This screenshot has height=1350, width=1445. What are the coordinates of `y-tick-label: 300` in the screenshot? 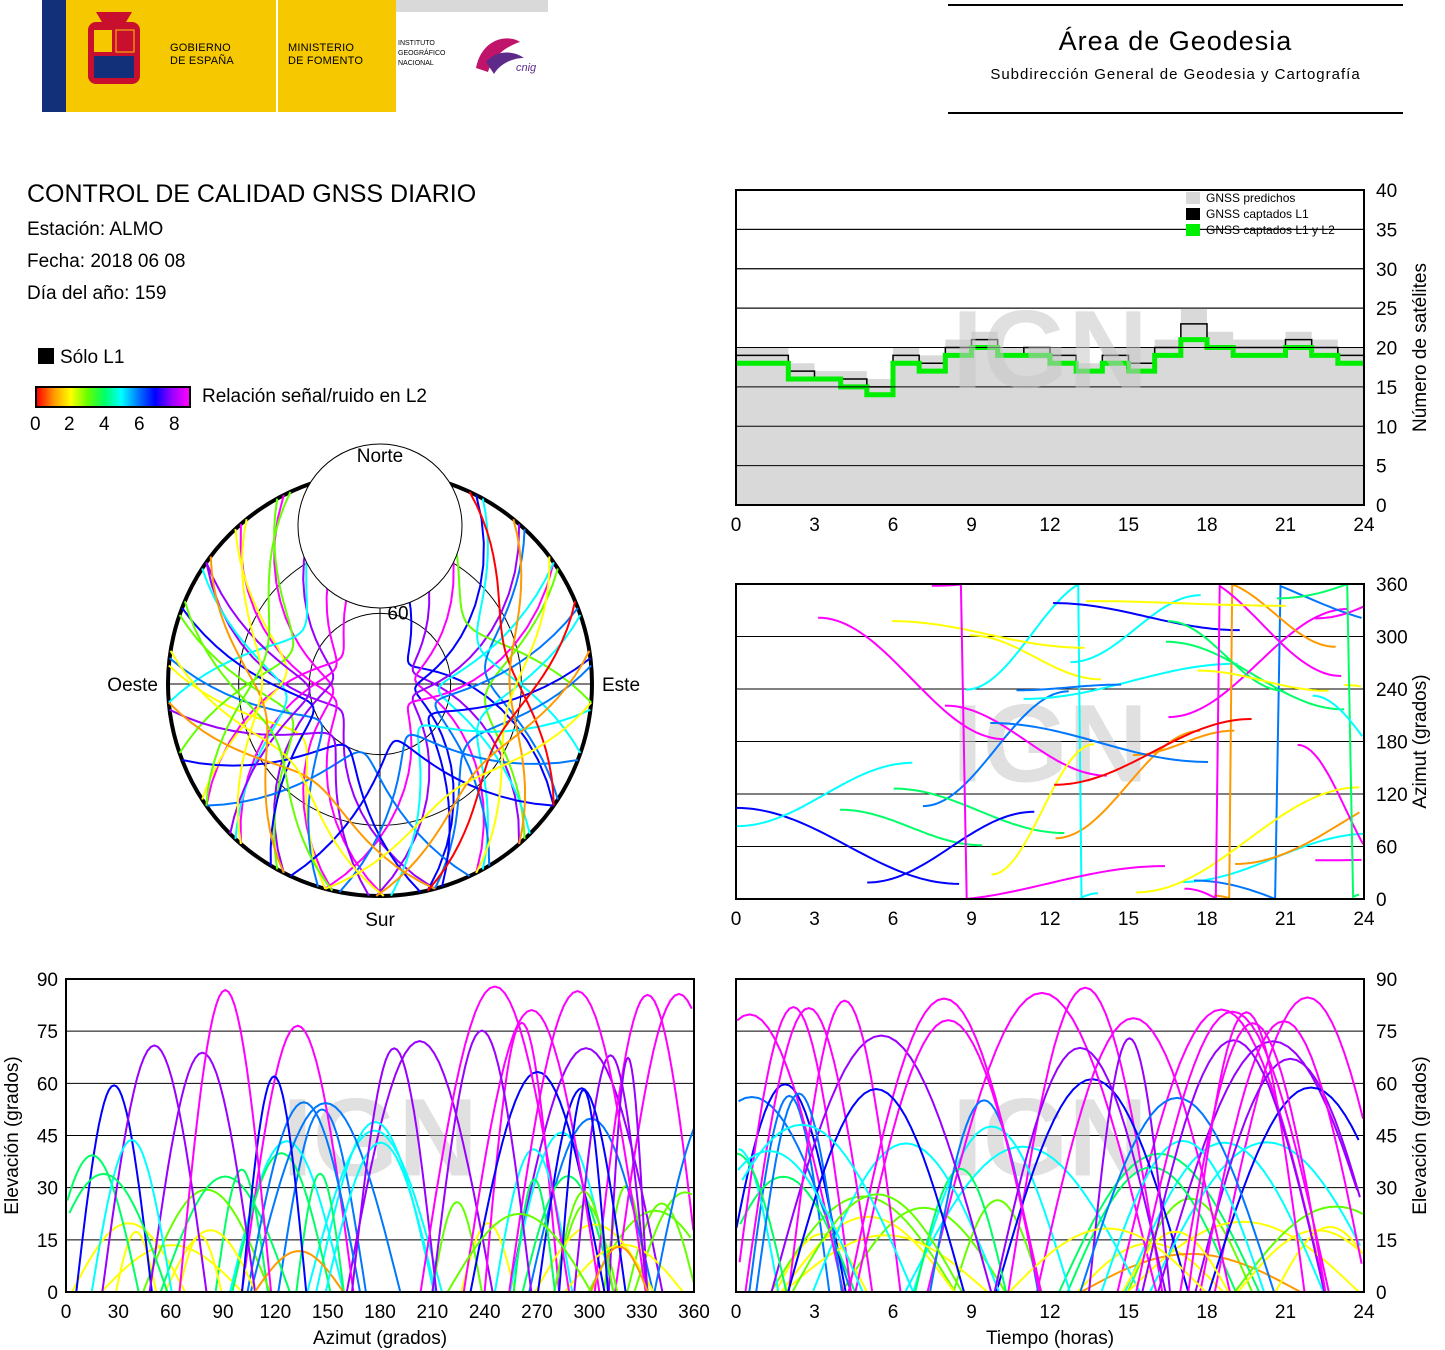 It's located at (1392, 638).